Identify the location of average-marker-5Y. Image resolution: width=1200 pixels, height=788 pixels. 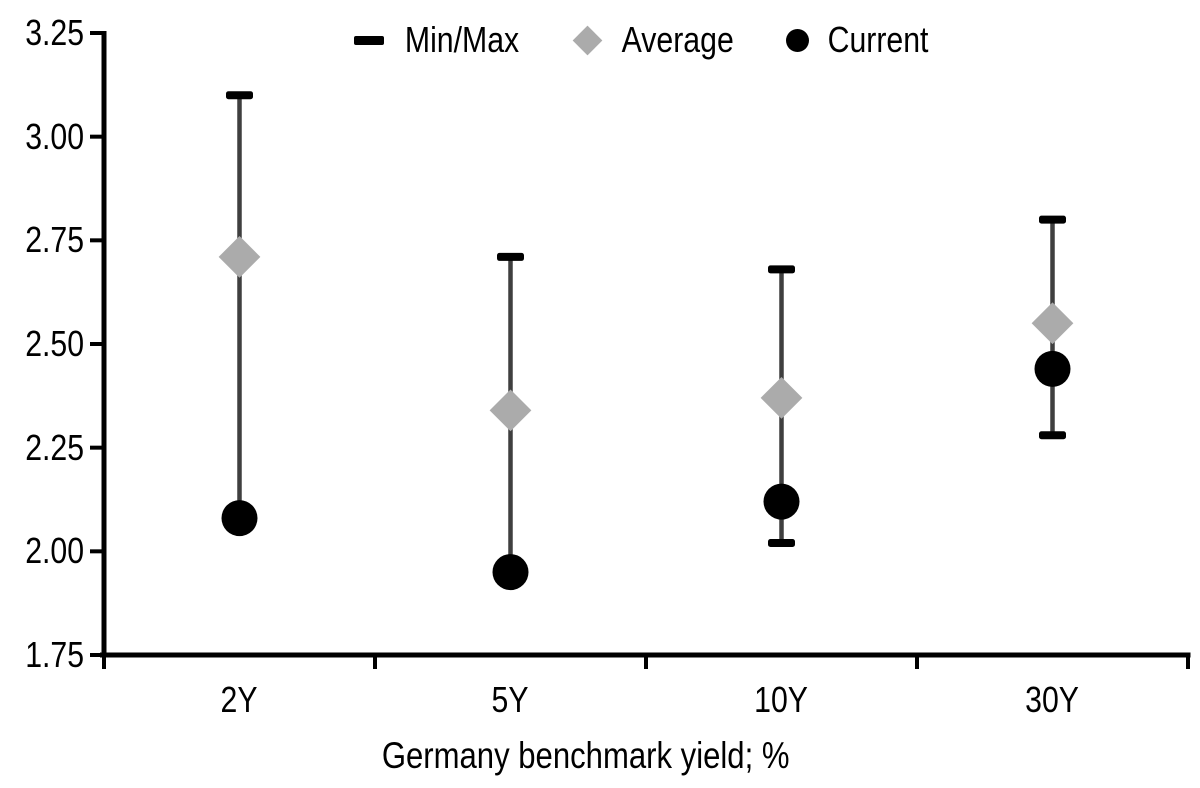
(510, 410).